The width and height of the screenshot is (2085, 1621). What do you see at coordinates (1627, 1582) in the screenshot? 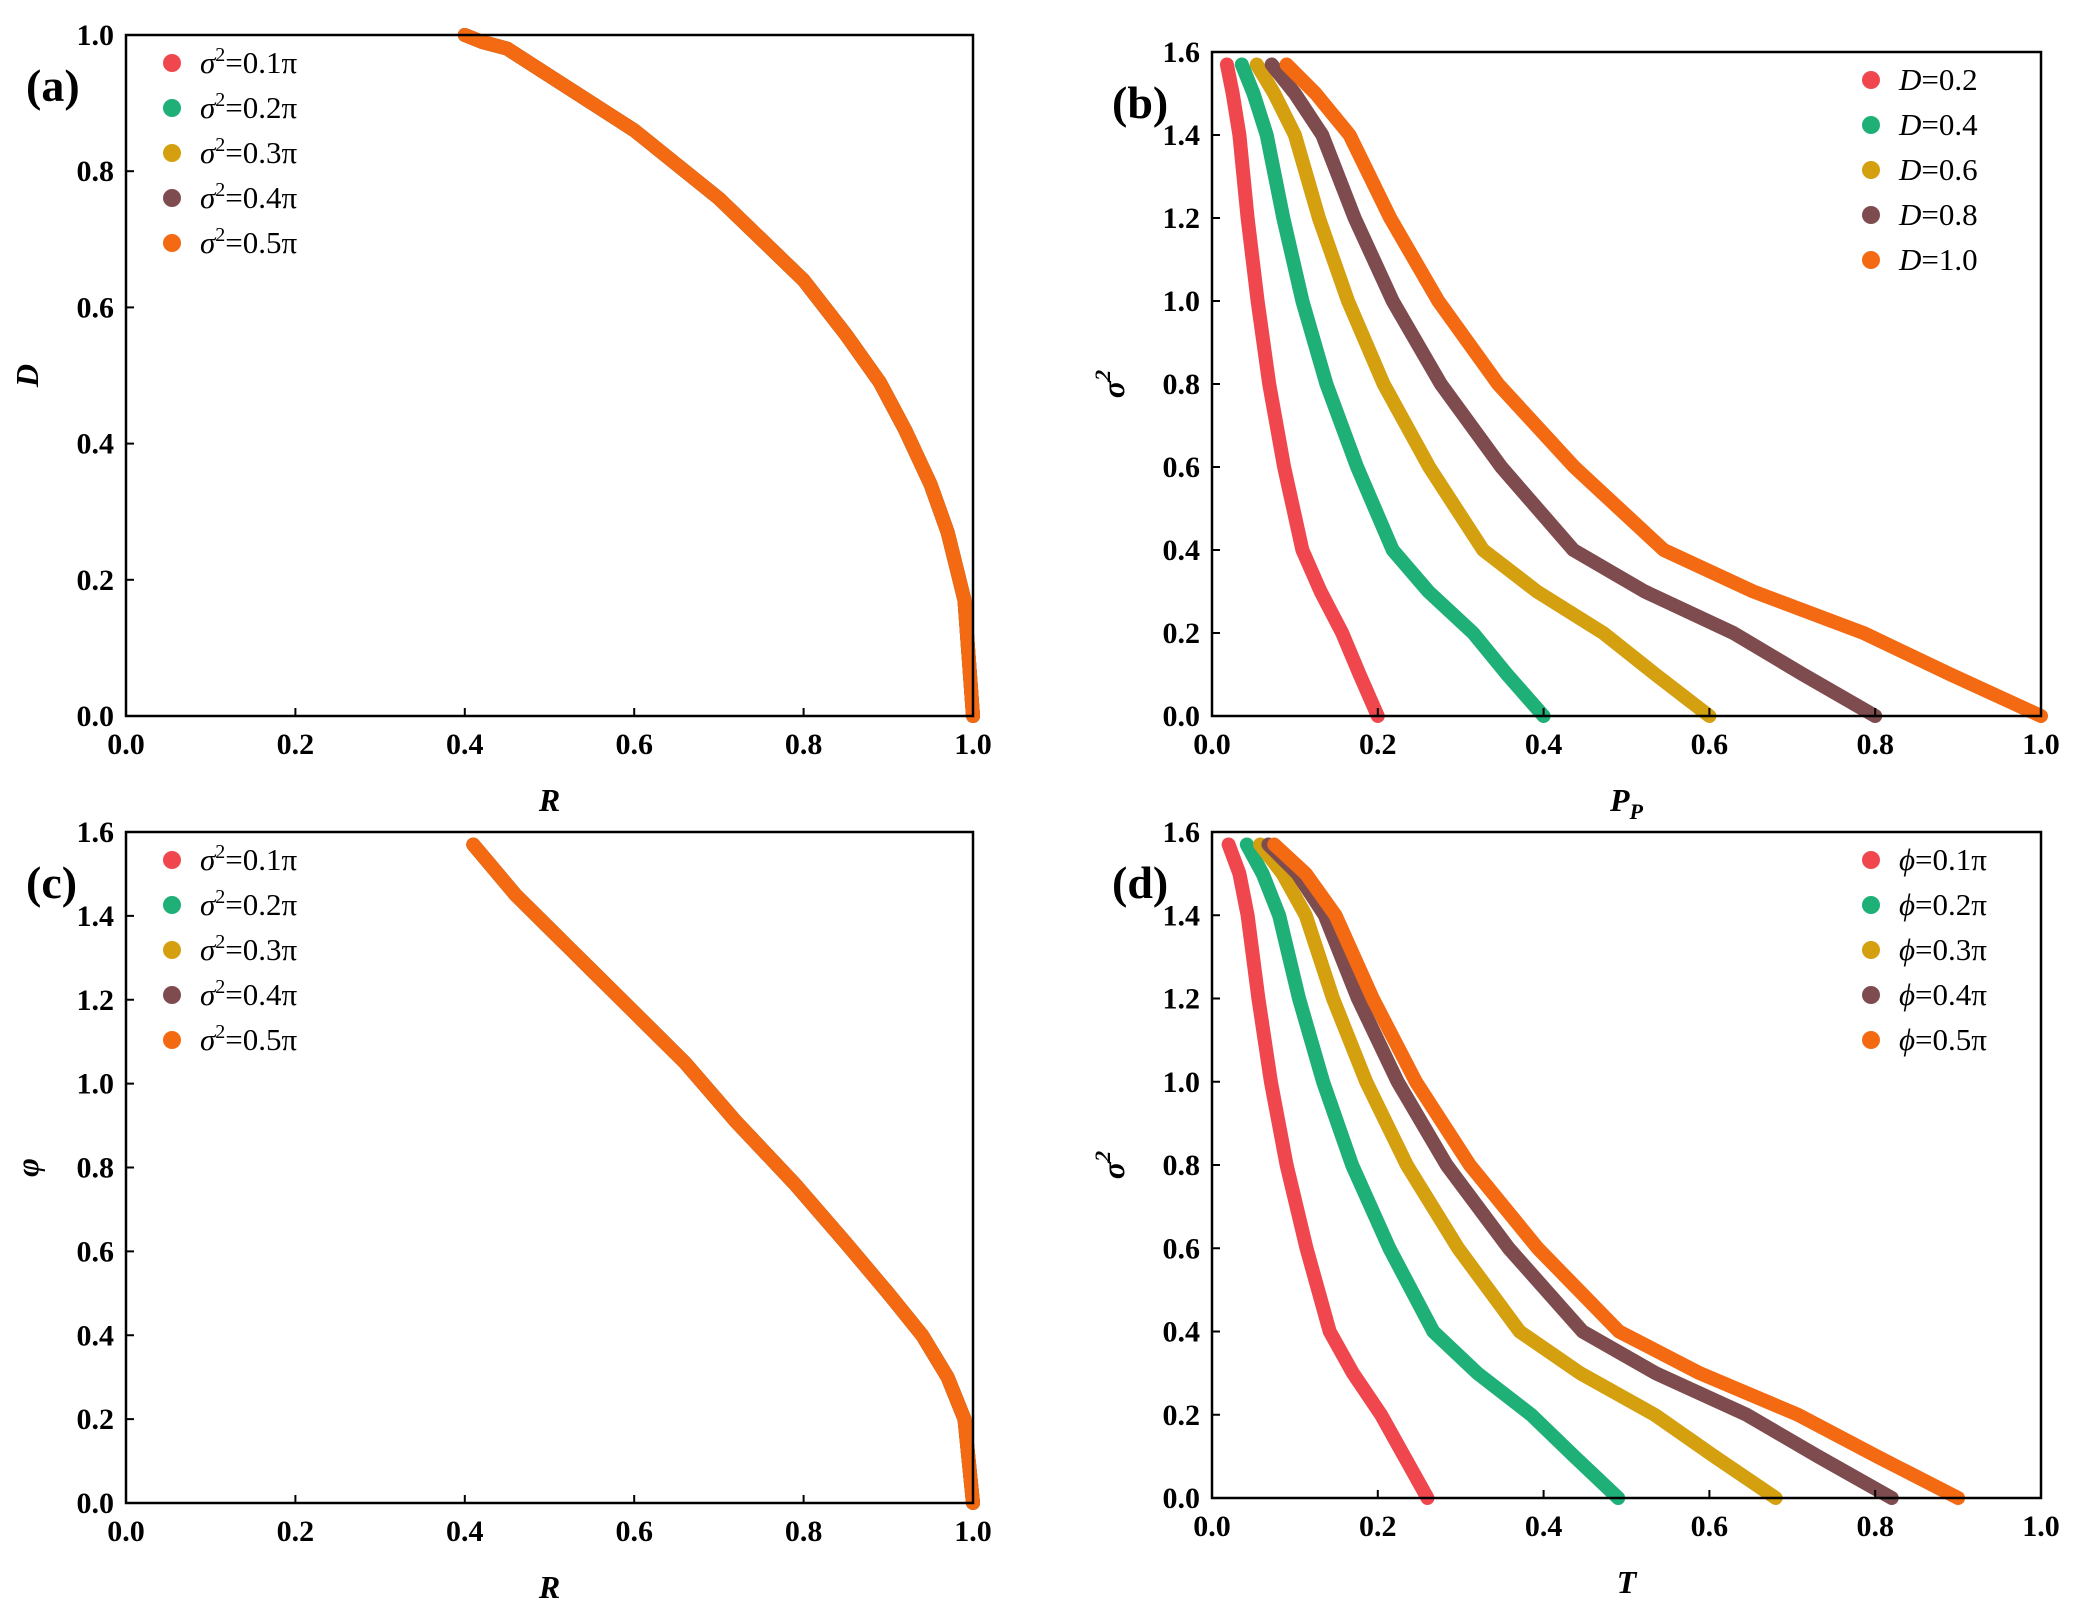
I see `x-axis-label: T` at bounding box center [1627, 1582].